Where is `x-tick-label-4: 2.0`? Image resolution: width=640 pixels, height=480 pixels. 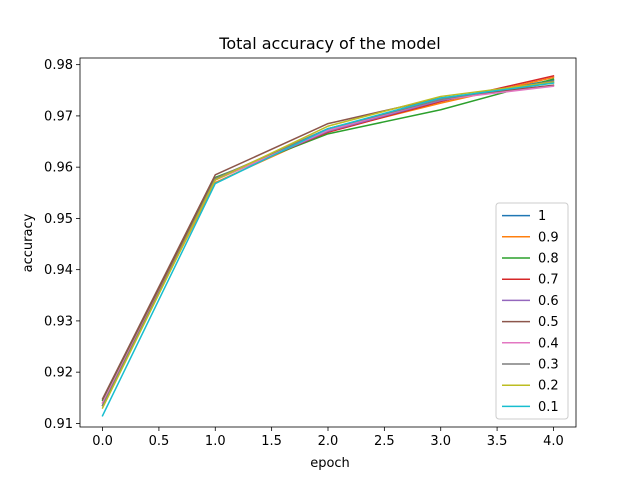
x-tick-label-4: 2.0 is located at coordinates (328, 441).